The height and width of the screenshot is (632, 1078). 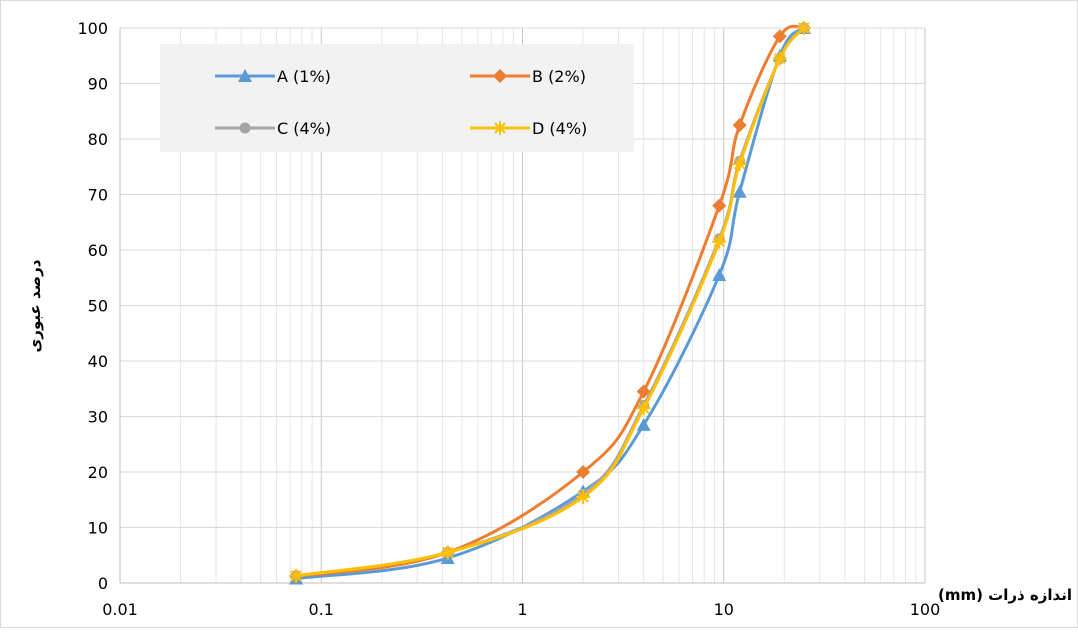 What do you see at coordinates (92, 28) in the screenshot?
I see `y-tick-label: 100` at bounding box center [92, 28].